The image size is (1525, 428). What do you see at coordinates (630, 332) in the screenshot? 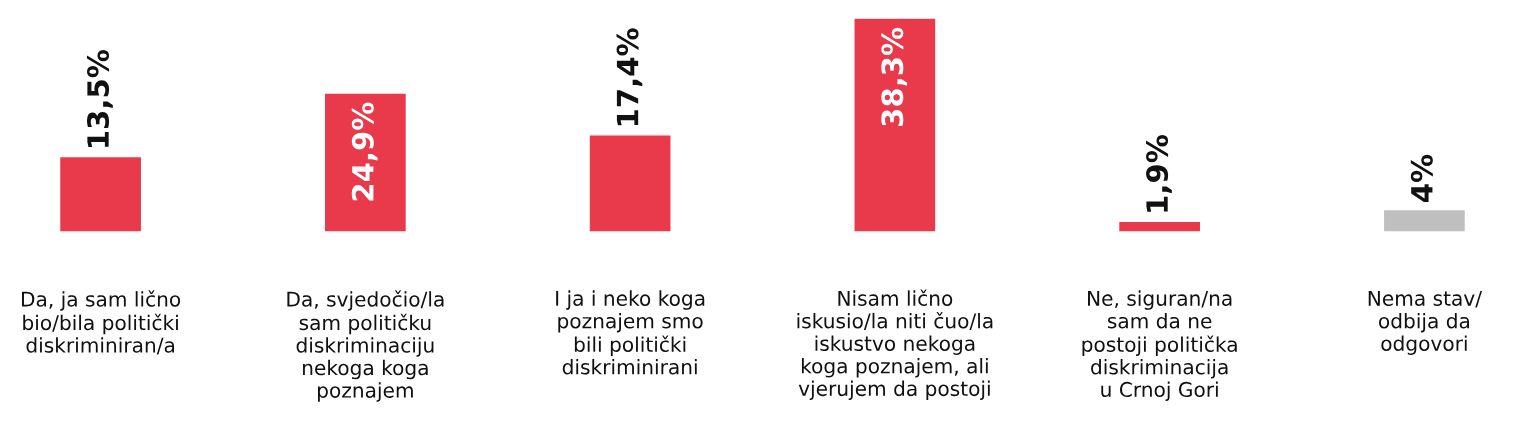
I see `x-tick-label: I ja i neko koga poznajem smo bili politički diskriminirani` at bounding box center [630, 332].